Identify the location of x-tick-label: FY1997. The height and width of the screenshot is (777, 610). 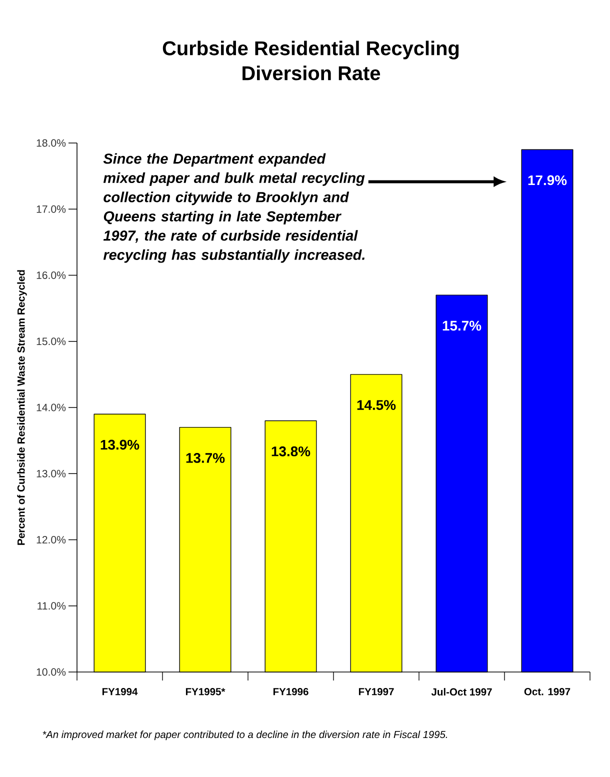
(376, 692).